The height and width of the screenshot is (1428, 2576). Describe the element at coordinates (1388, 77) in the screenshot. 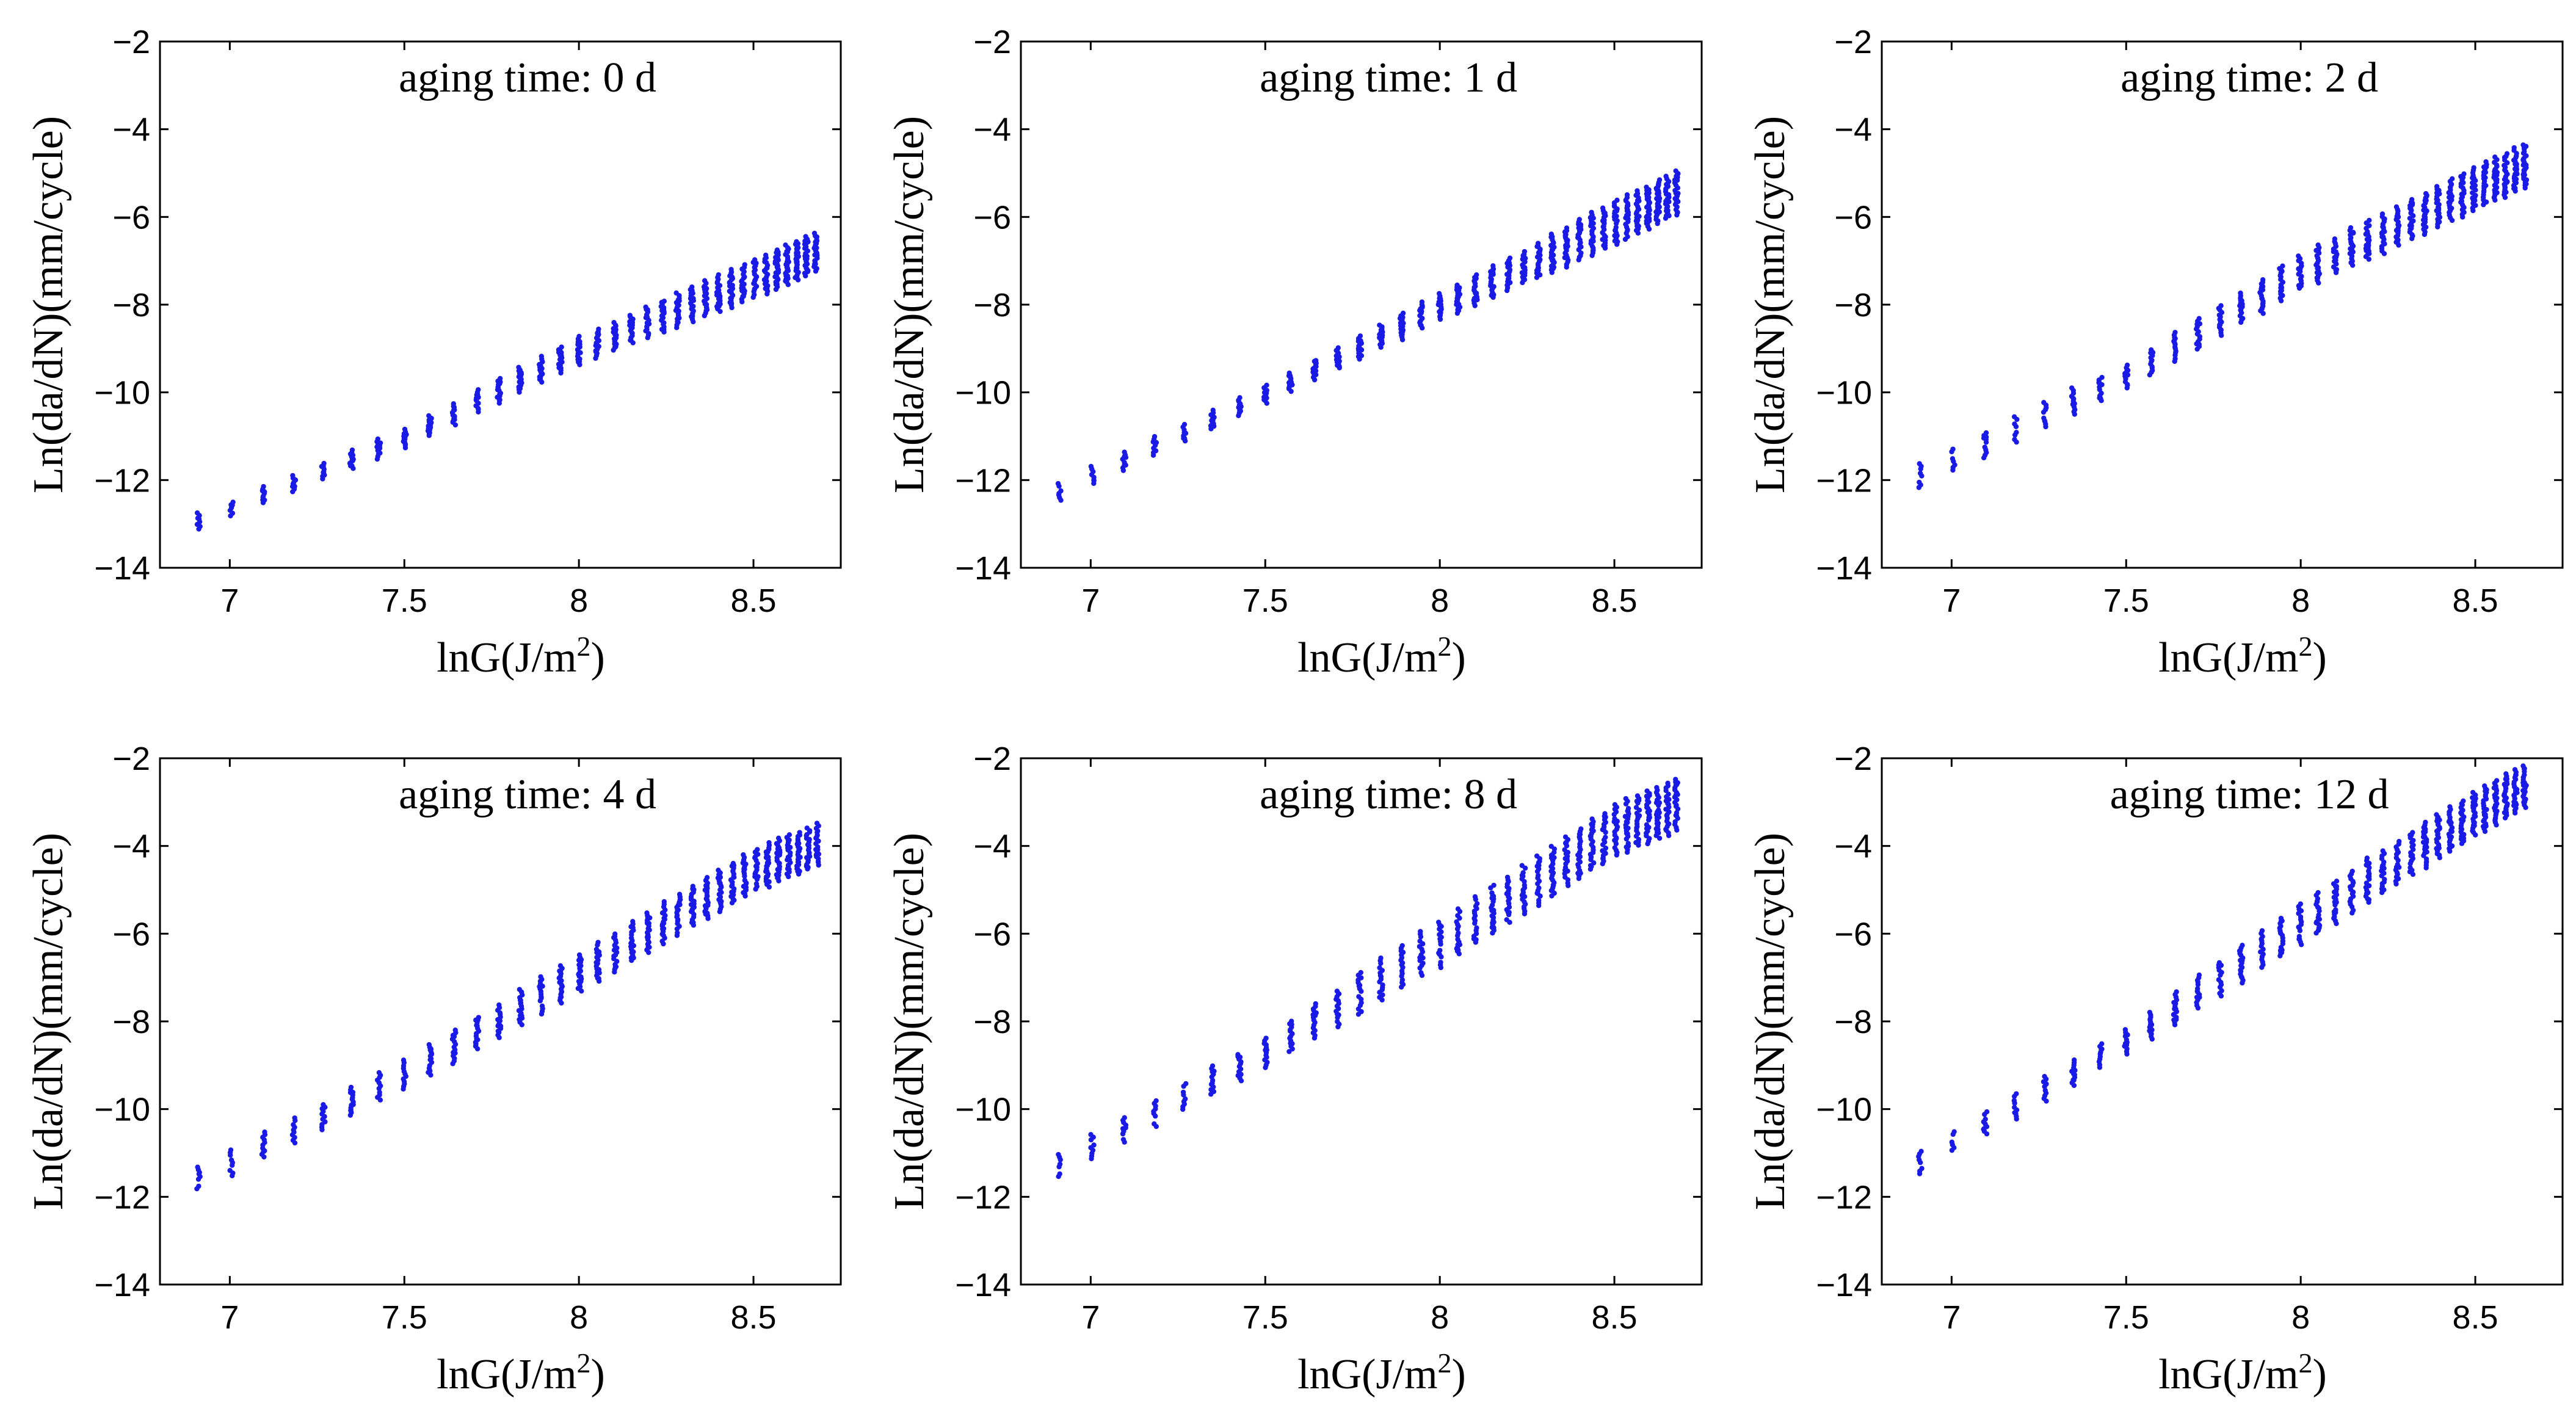

I see `panel-title: aging time: 1 d` at that location.